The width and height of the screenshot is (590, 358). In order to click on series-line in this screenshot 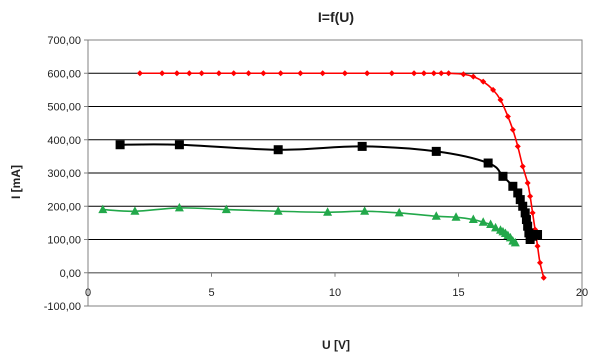, I will do `click(309, 225)`.